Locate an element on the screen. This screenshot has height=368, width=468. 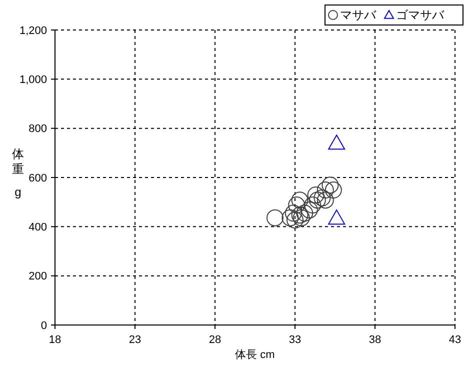
y-tick-label: 1,200 is located at coordinates (33, 30).